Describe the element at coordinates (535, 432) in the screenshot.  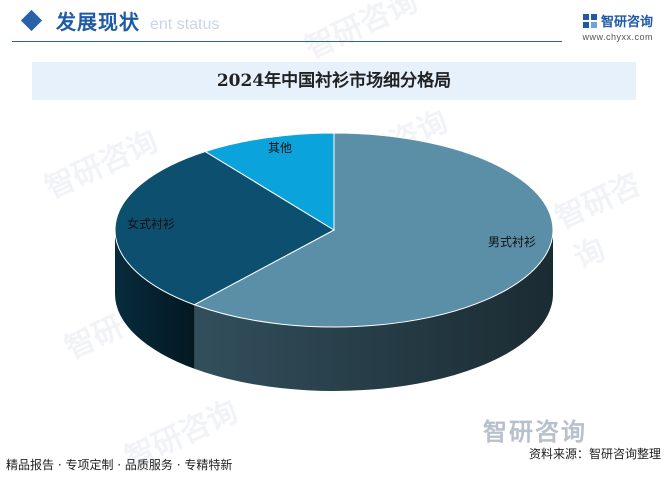
I see `bottom-brand-watermark: 智研咨询` at that location.